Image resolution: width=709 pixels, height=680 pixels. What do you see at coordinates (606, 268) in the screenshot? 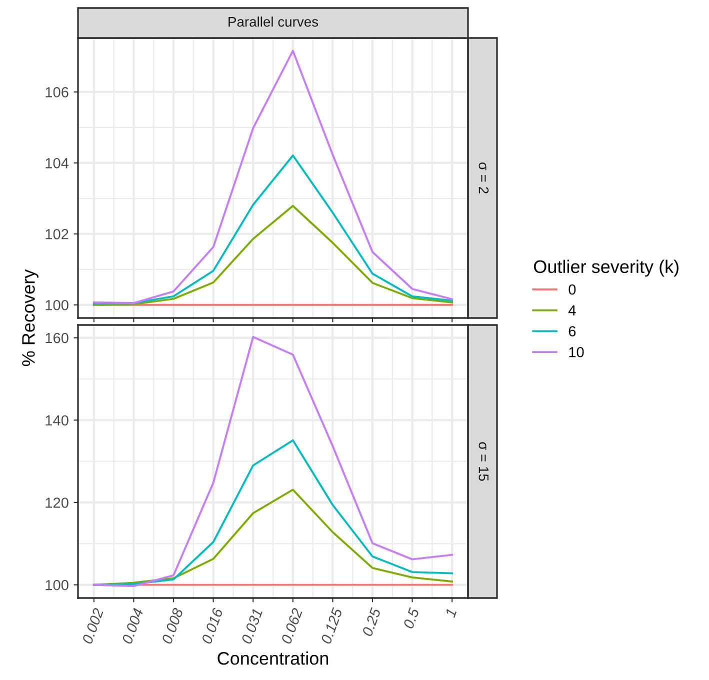
I see `legend-title: Outlier severity (k)` at bounding box center [606, 268].